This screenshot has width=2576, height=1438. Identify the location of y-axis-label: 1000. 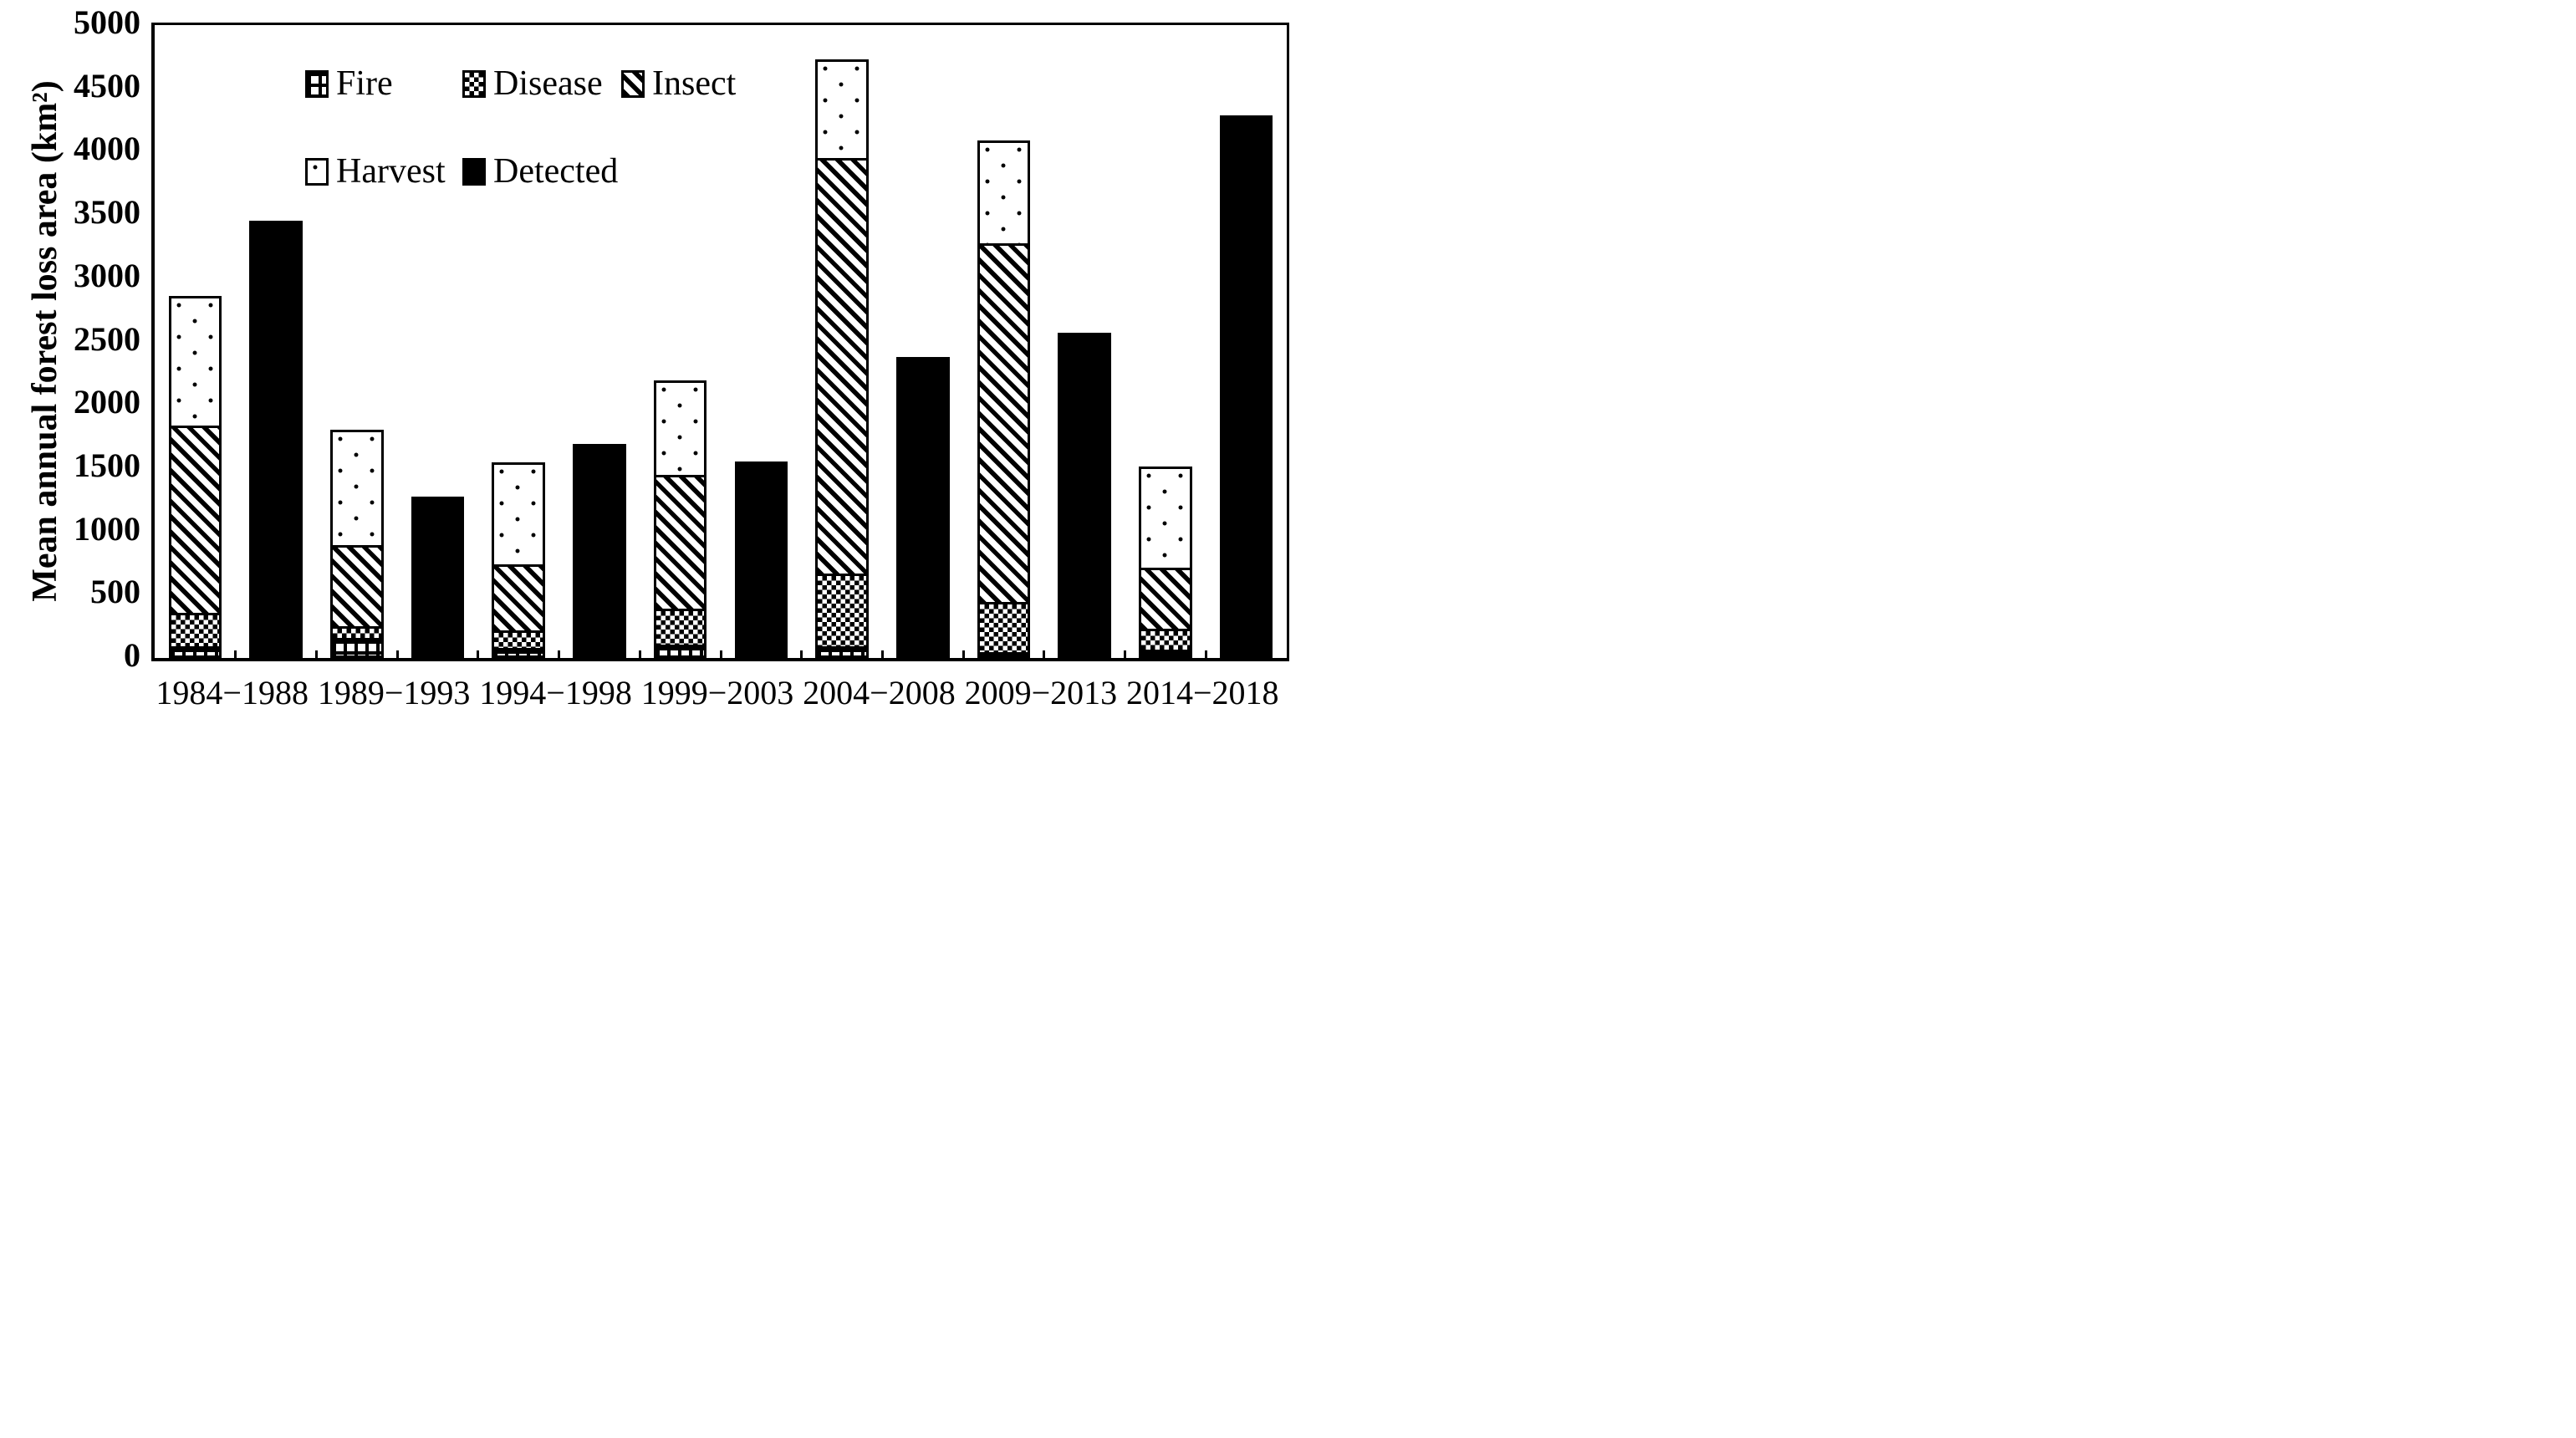
(107, 529).